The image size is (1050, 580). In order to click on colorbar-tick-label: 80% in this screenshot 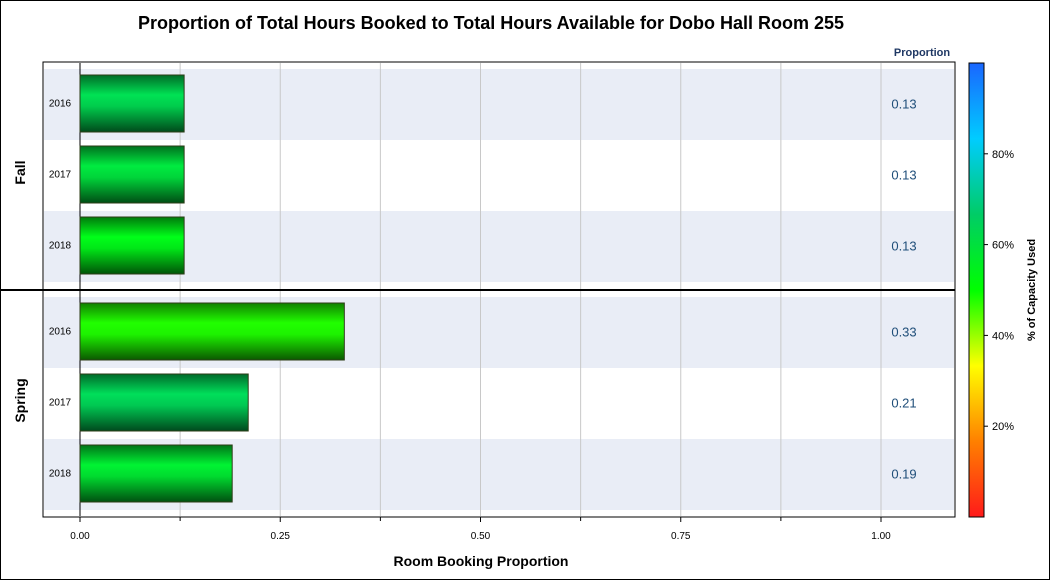, I will do `click(1003, 155)`.